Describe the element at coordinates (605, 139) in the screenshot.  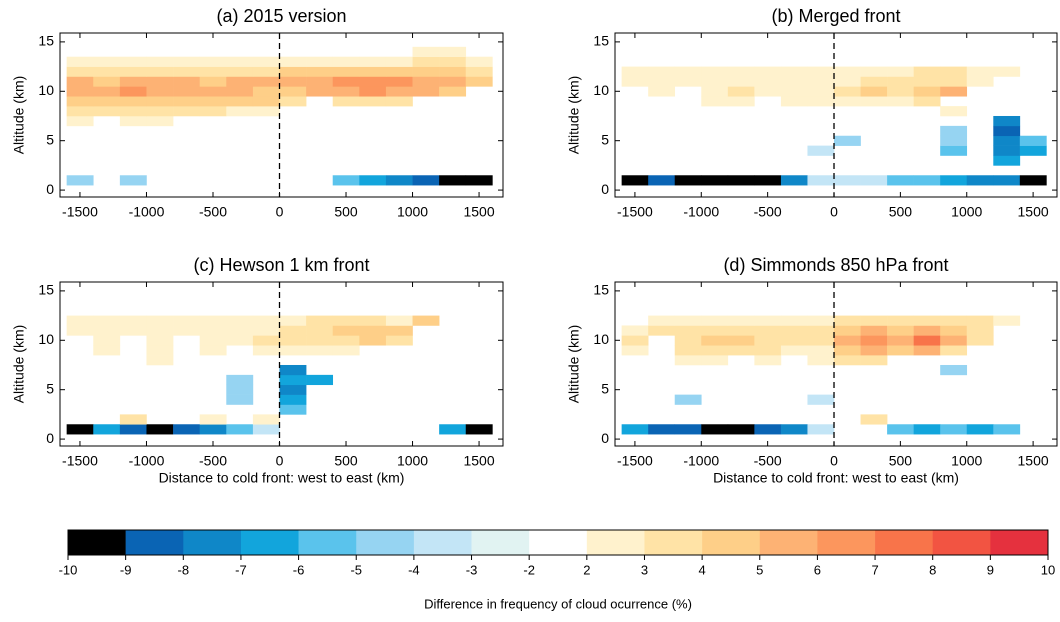
I see `y-tick-label: 5` at that location.